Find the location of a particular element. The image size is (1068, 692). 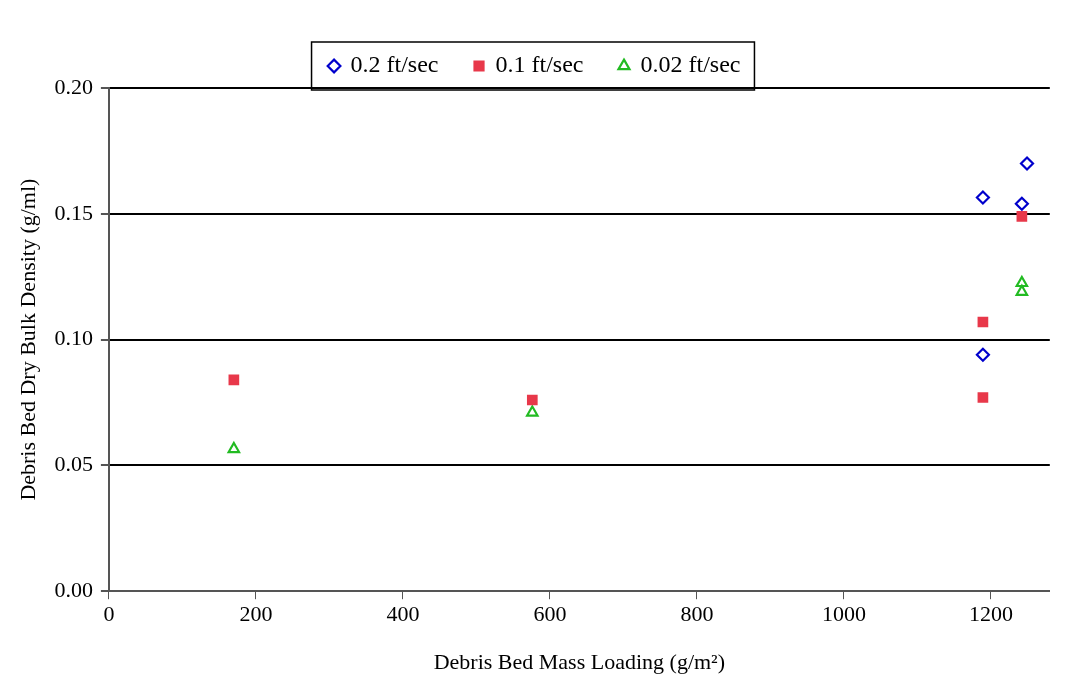

x-tick-label: 800 is located at coordinates (697, 614).